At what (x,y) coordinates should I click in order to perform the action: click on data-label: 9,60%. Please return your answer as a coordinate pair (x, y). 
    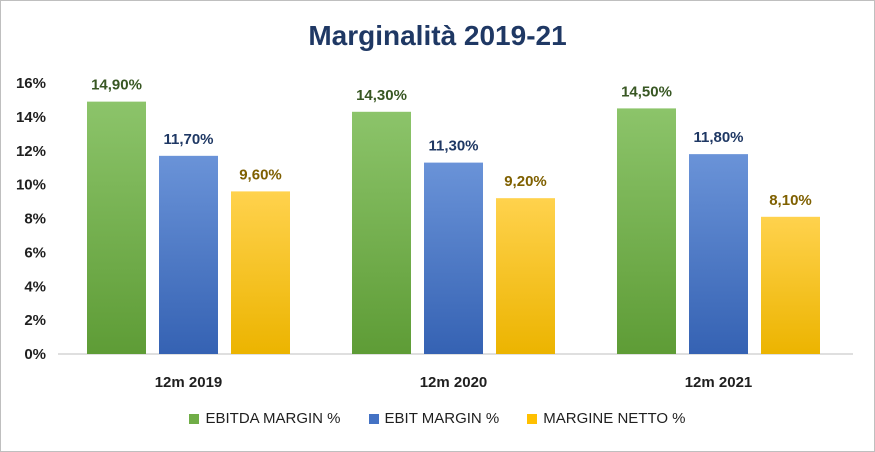
    Looking at the image, I should click on (260, 174).